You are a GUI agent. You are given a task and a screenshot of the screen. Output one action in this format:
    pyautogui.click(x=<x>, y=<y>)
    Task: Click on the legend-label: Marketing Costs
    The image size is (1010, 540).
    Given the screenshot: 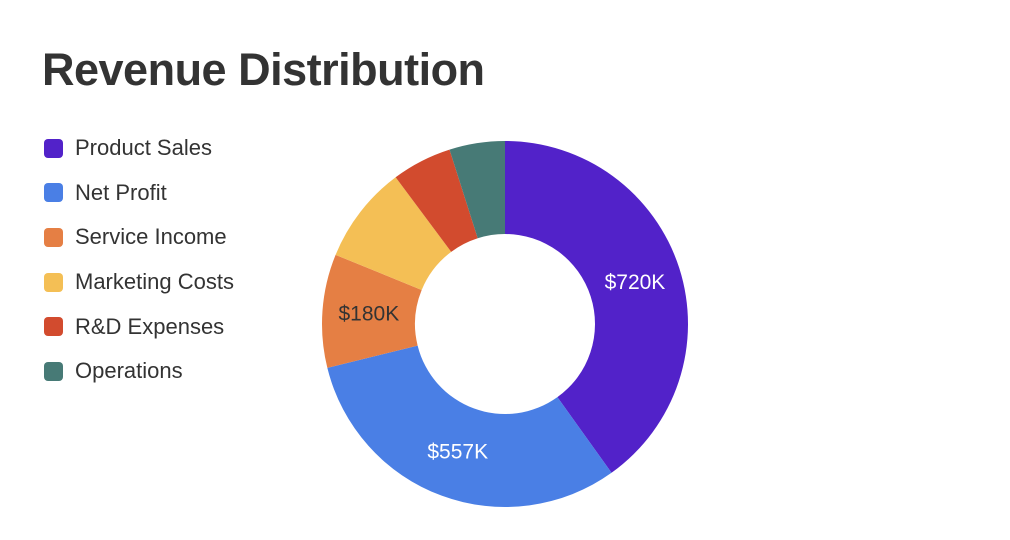 What is the action you would take?
    pyautogui.click(x=154, y=282)
    